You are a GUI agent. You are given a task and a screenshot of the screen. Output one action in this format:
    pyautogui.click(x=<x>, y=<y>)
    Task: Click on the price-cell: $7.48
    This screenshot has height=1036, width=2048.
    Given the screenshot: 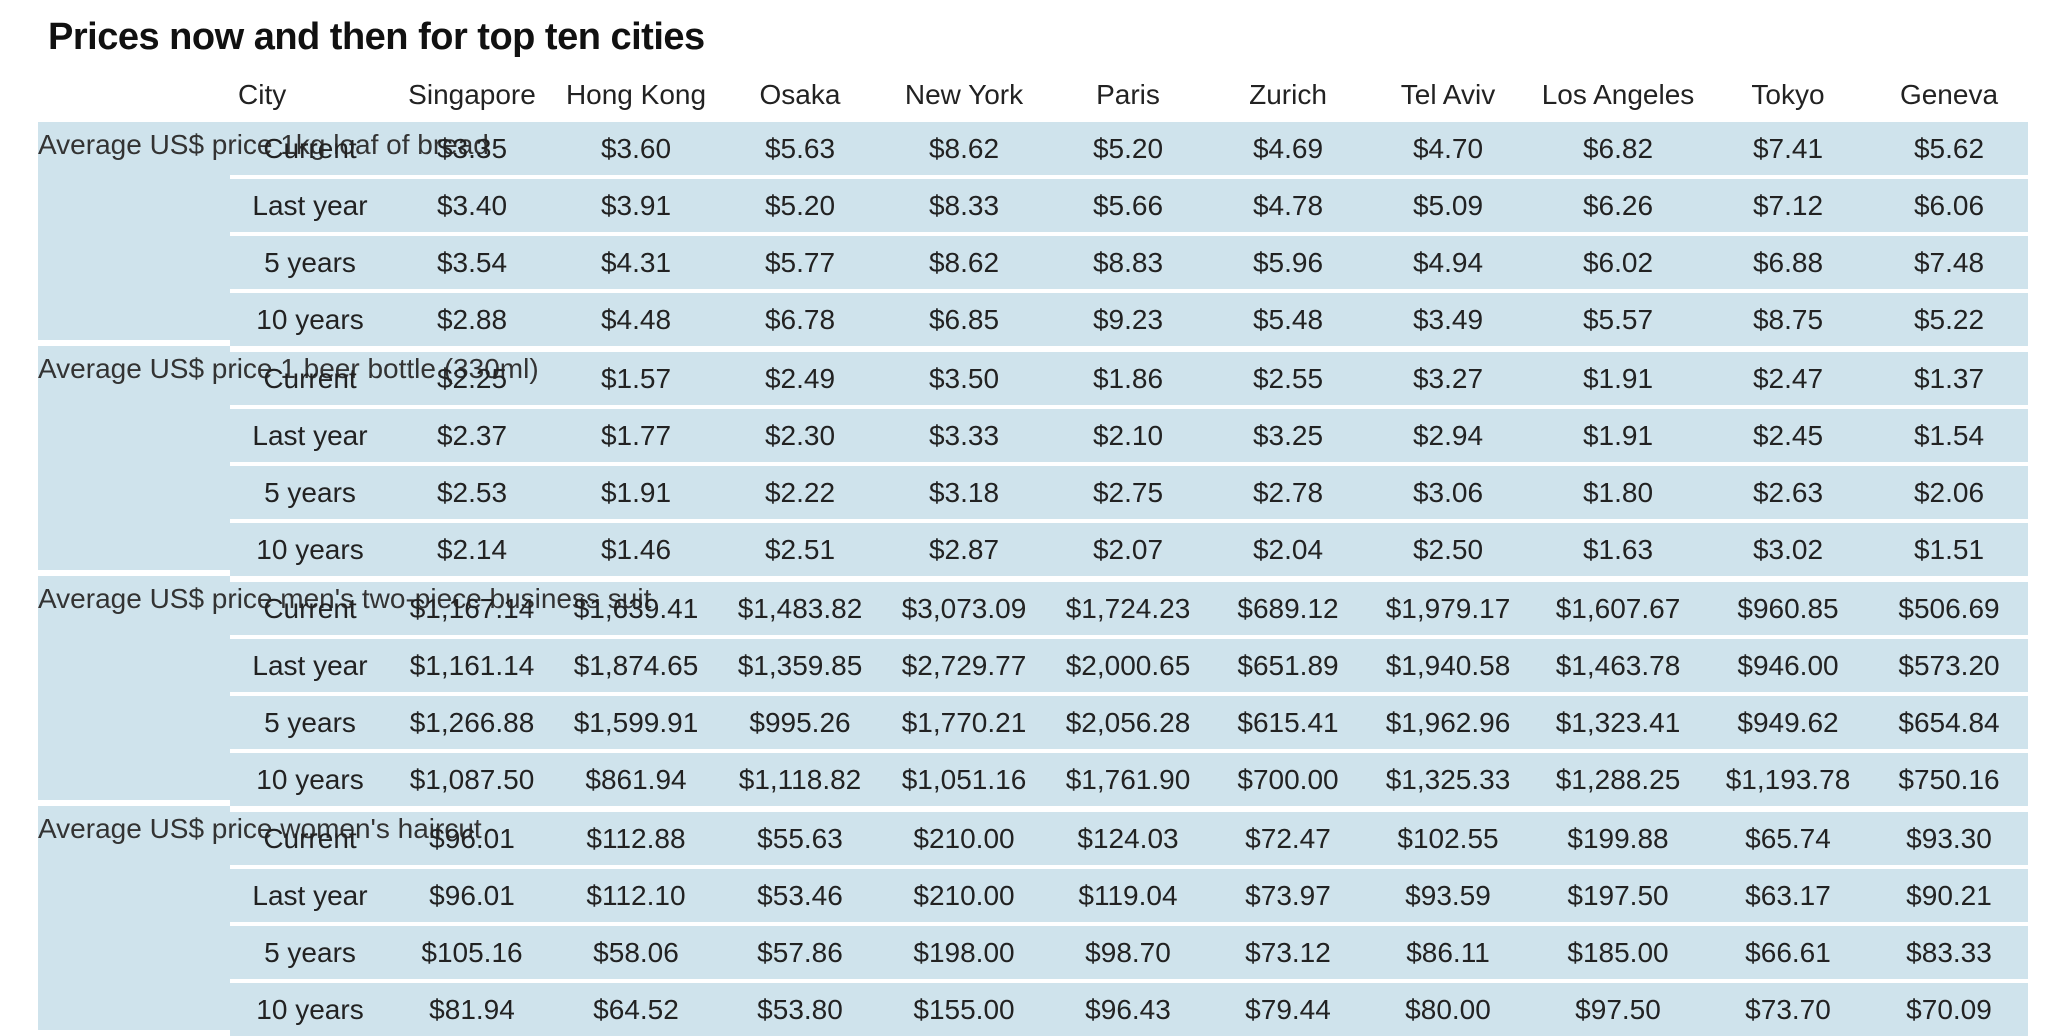 What is the action you would take?
    pyautogui.click(x=1949, y=260)
    